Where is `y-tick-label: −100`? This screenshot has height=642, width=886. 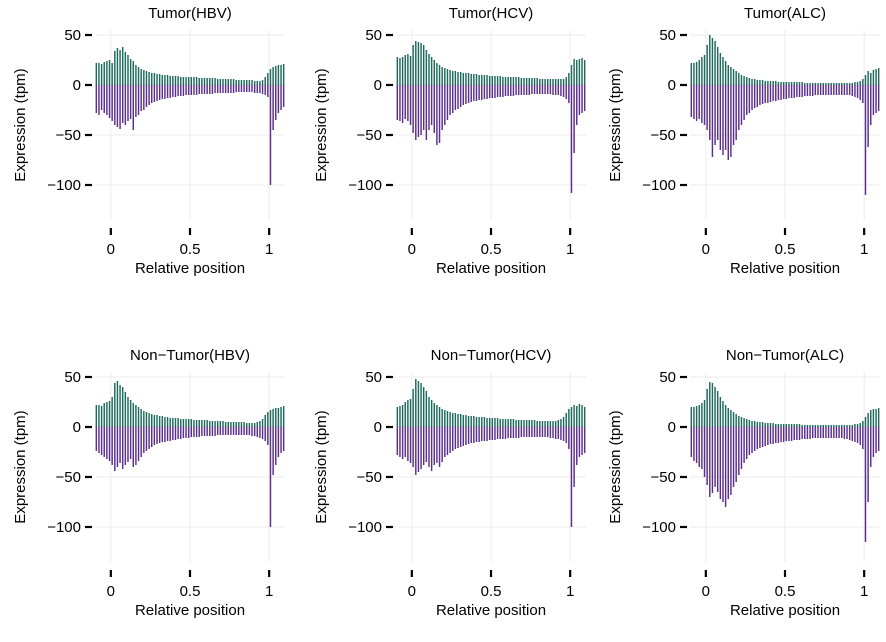
y-tick-label: −100 is located at coordinates (64, 185).